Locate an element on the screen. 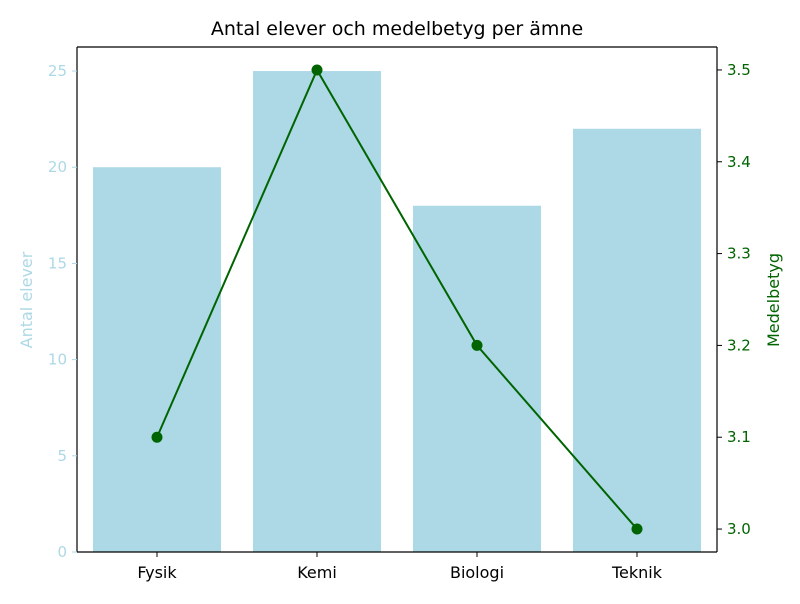  bar-teknik is located at coordinates (637, 340).